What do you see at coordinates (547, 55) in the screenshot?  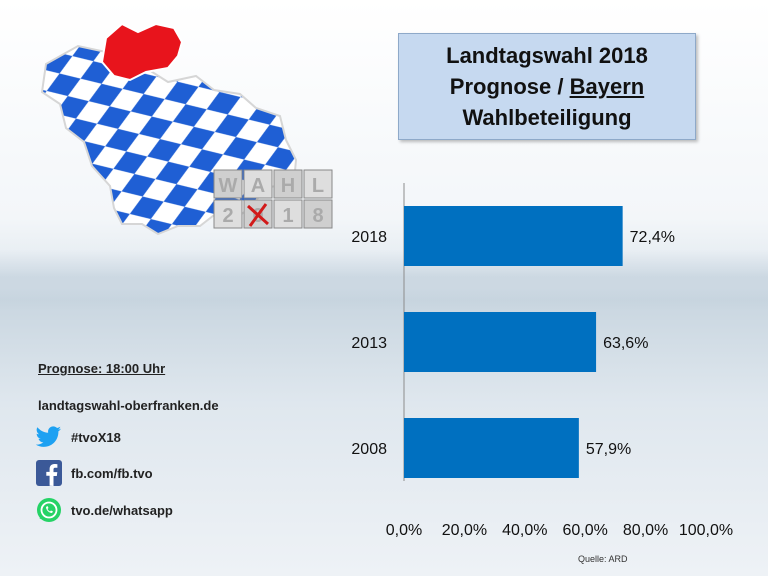 I see `title-line-1: Landtagswahl 2018` at bounding box center [547, 55].